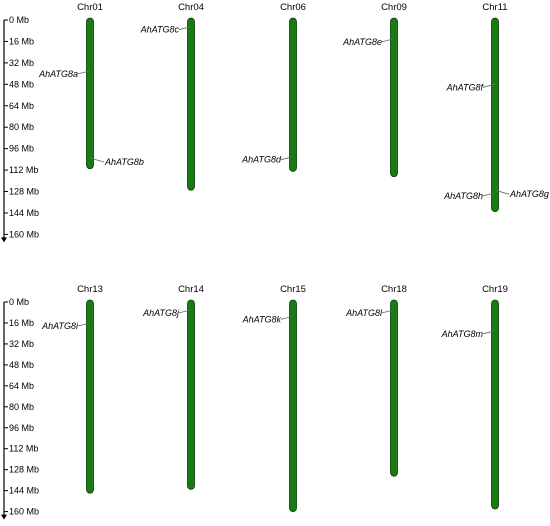 This screenshot has height=526, width=550. I want to click on chromosome-label: Chr04, so click(191, 7).